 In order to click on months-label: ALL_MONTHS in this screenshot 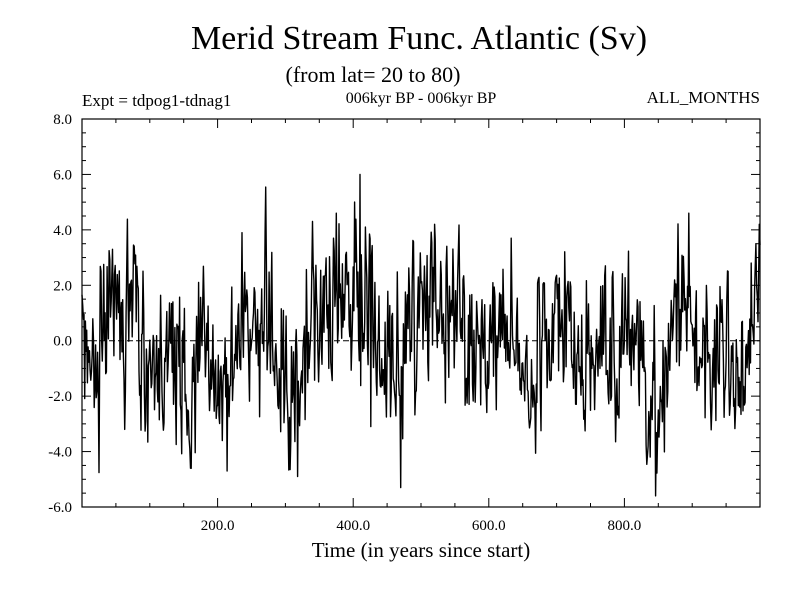, I will do `click(703, 97)`.